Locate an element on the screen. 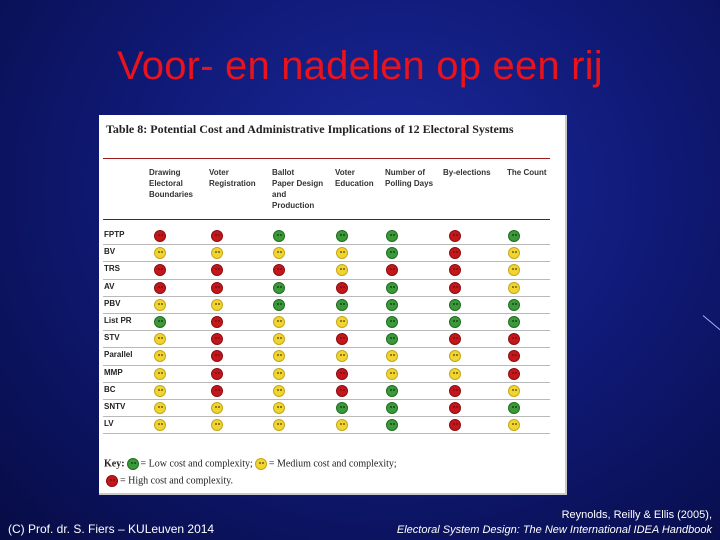 This screenshot has width=720, height=540. column-header: Voter Registration is located at coordinates (232, 178).